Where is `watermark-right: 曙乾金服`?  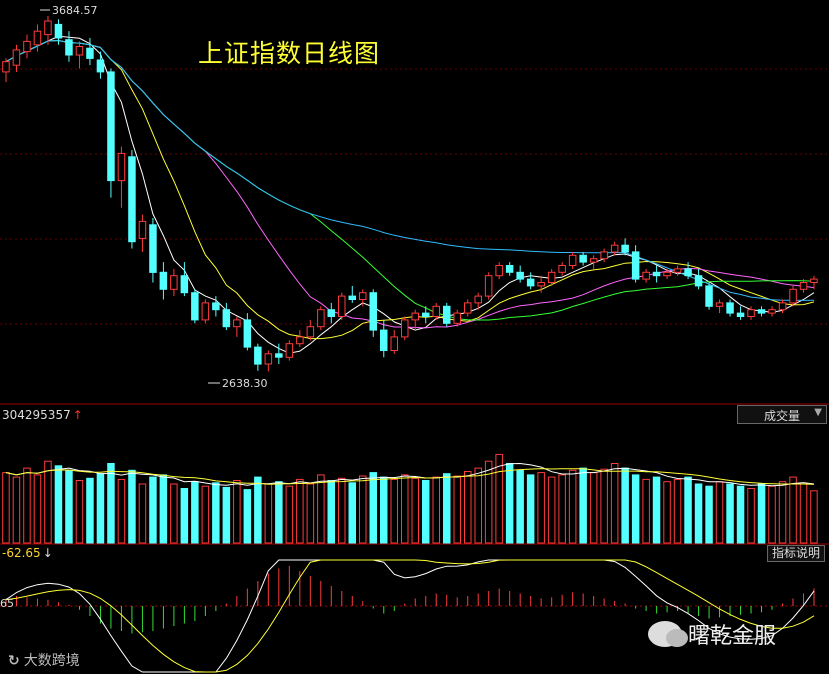 watermark-right: 曙乾金服 is located at coordinates (712, 634).